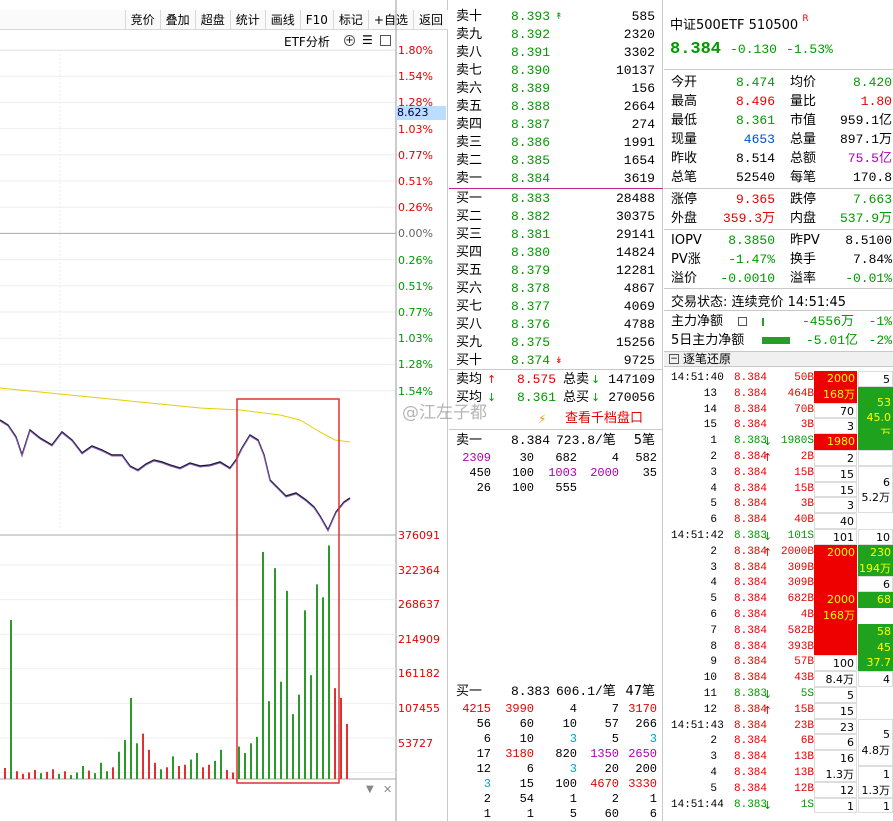 This screenshot has width=893, height=821. What do you see at coordinates (556, 71) in the screenshot?
I see `ask-level-4: 卖七 8.390 10137` at bounding box center [556, 71].